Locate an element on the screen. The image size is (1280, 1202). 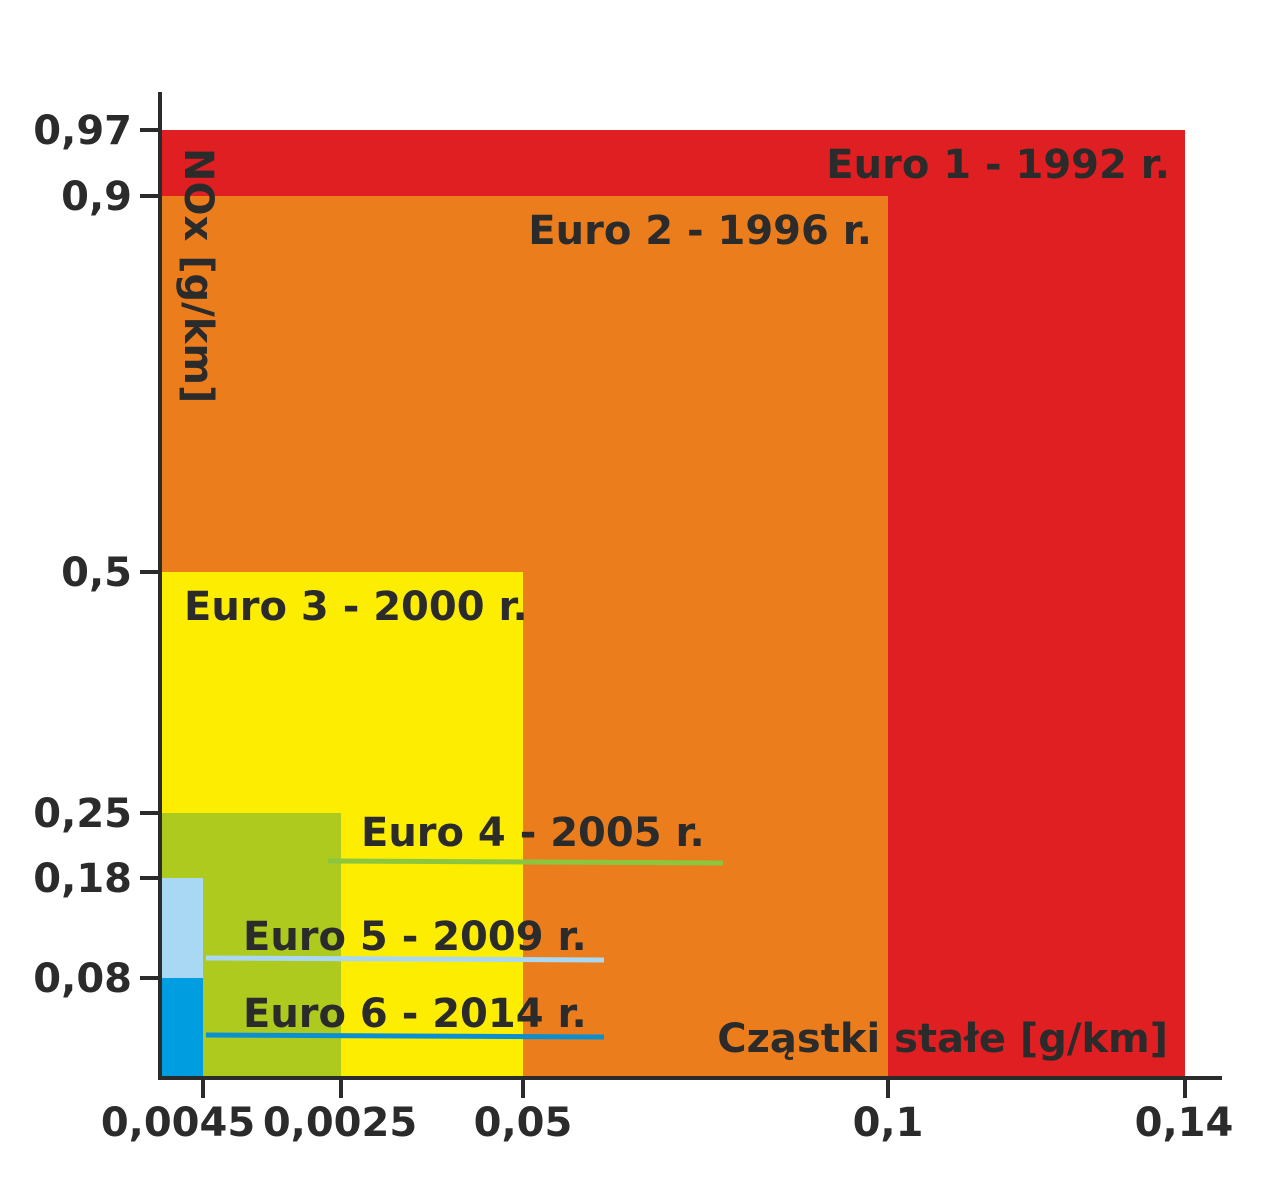
x-tick-label-1: 0,0045 is located at coordinates (178, 1123).